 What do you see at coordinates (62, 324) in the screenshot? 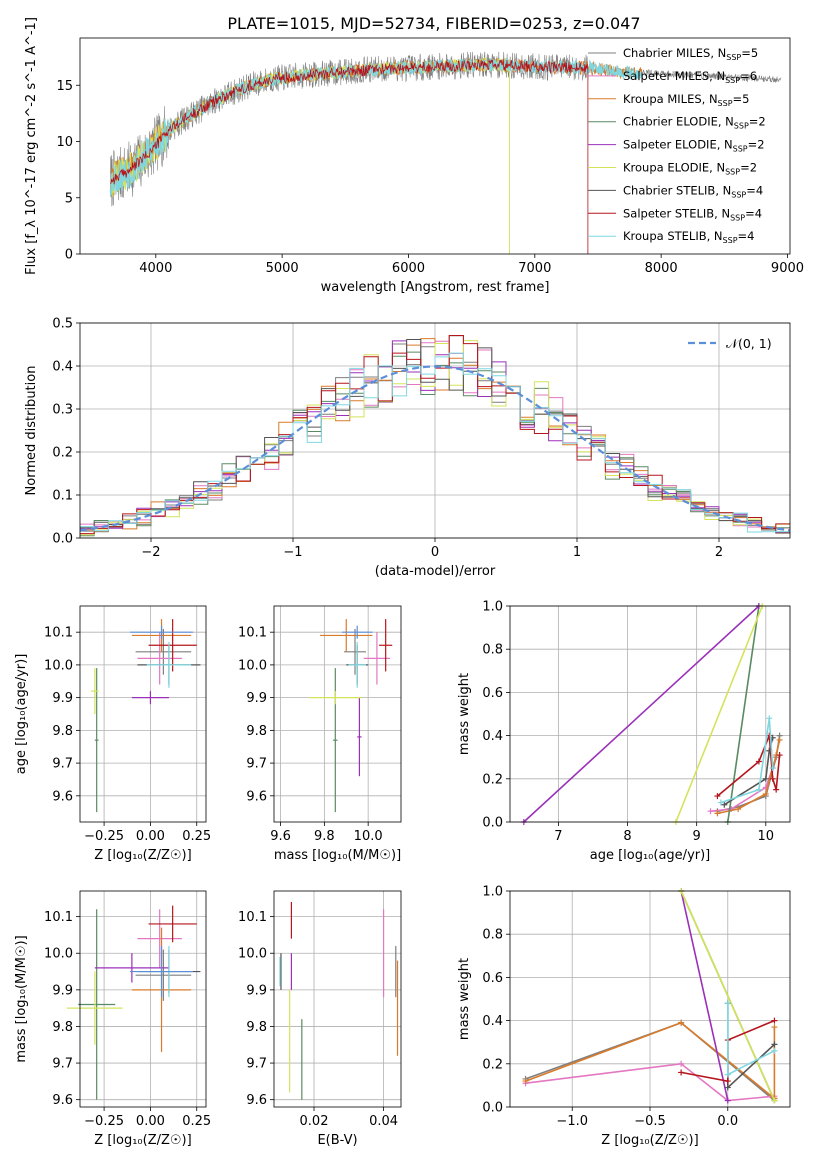
I see `y-tick-label: 0.5` at bounding box center [62, 324].